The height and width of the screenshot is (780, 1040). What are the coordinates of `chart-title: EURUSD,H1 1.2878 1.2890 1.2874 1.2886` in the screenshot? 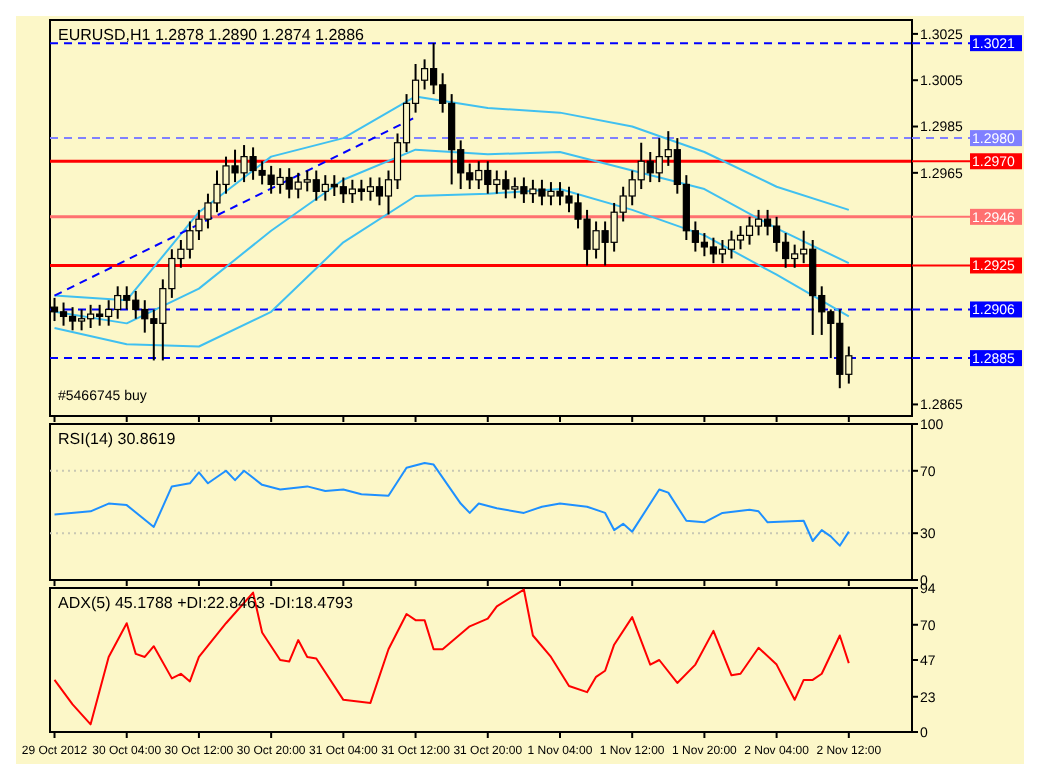 It's located at (212, 35).